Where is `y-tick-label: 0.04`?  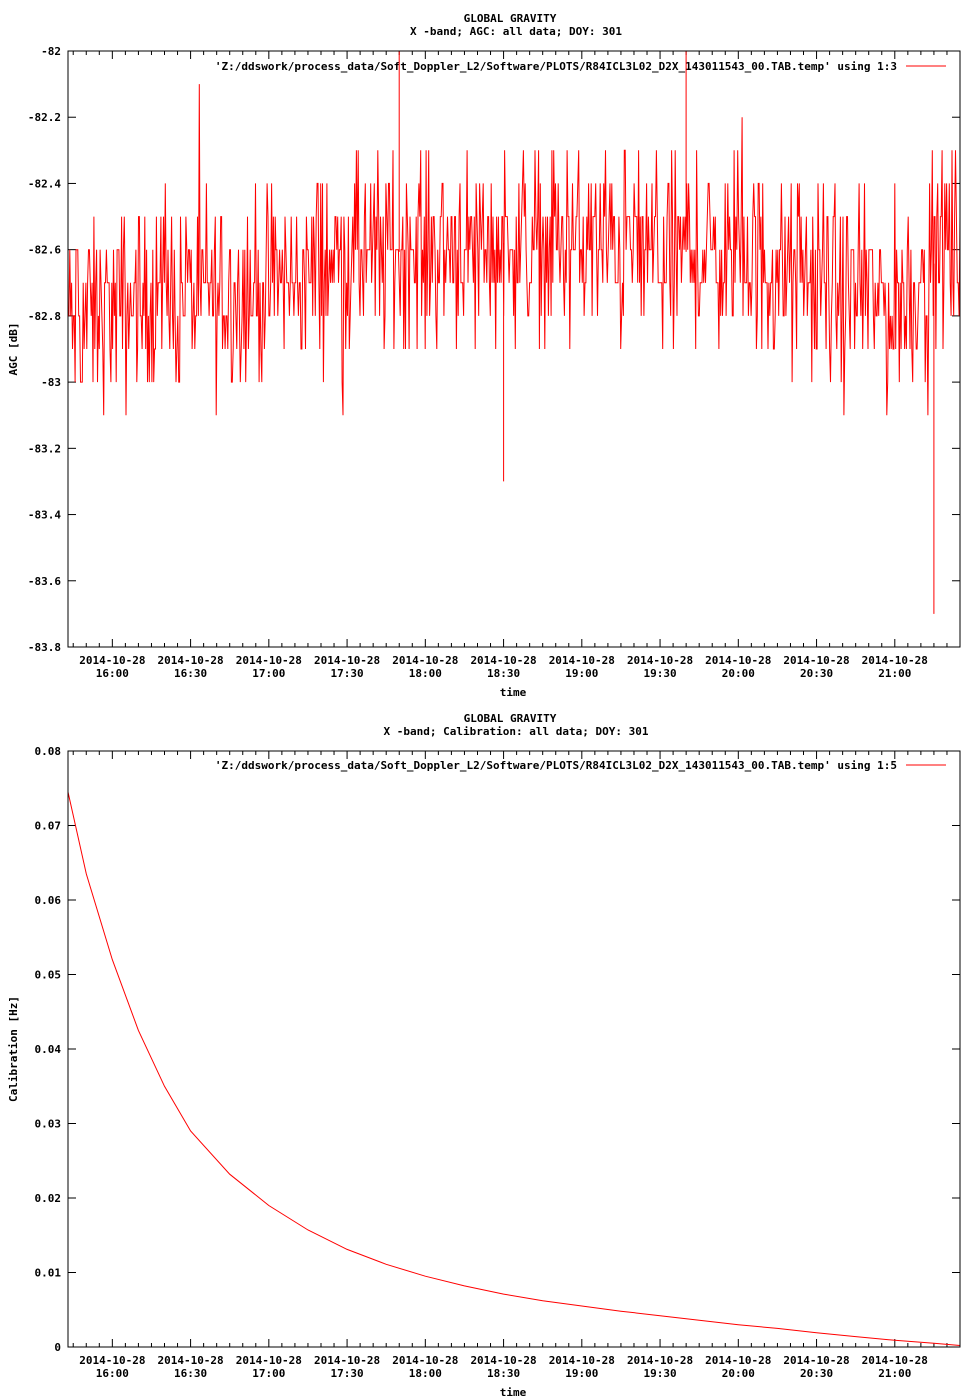 y-tick-label: 0.04 is located at coordinates (48, 1049).